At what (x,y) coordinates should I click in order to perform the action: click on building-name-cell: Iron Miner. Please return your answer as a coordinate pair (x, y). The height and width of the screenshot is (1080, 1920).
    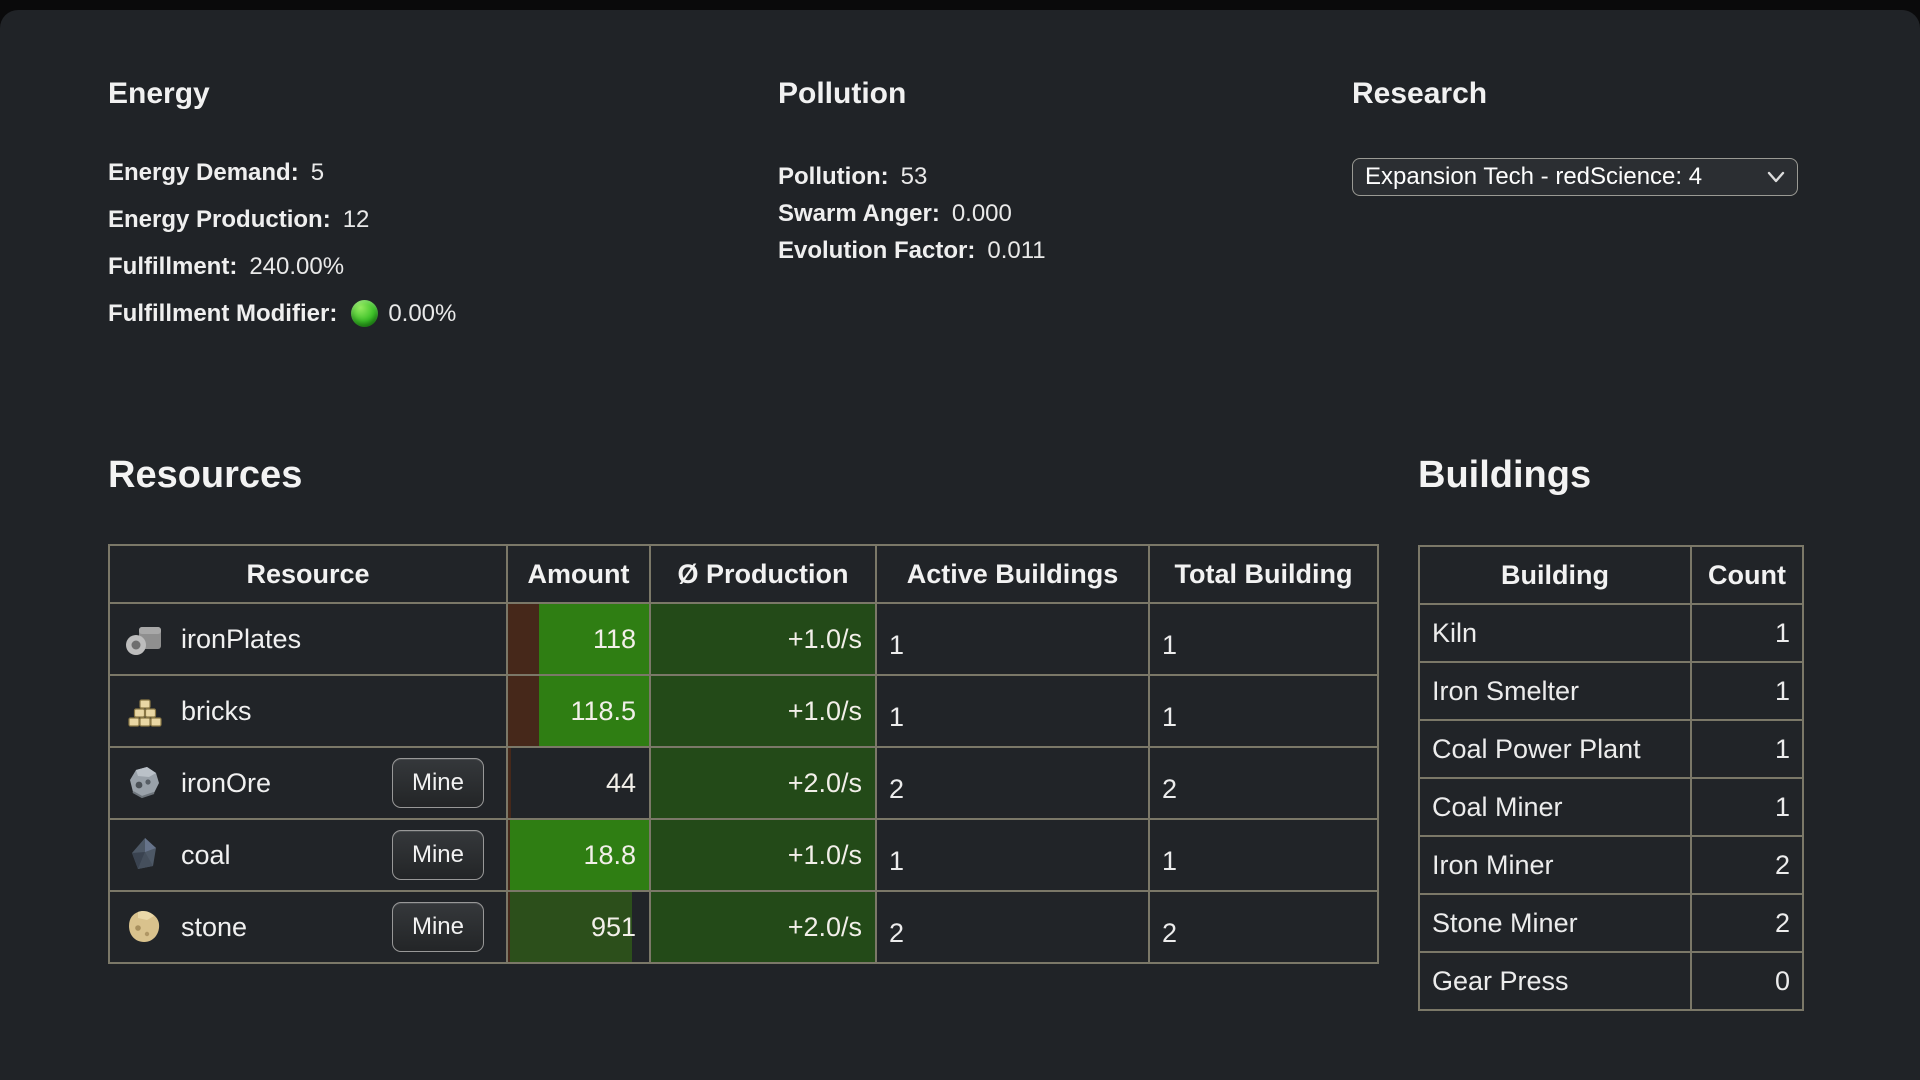
    Looking at the image, I should click on (1555, 865).